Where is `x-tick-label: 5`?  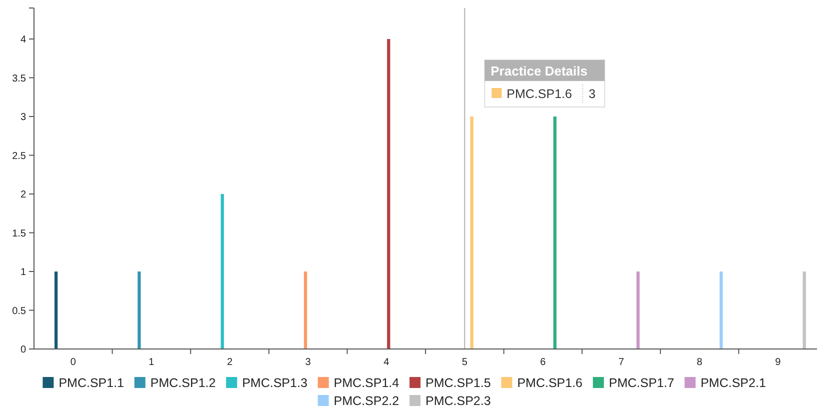
x-tick-label: 5 is located at coordinates (465, 362).